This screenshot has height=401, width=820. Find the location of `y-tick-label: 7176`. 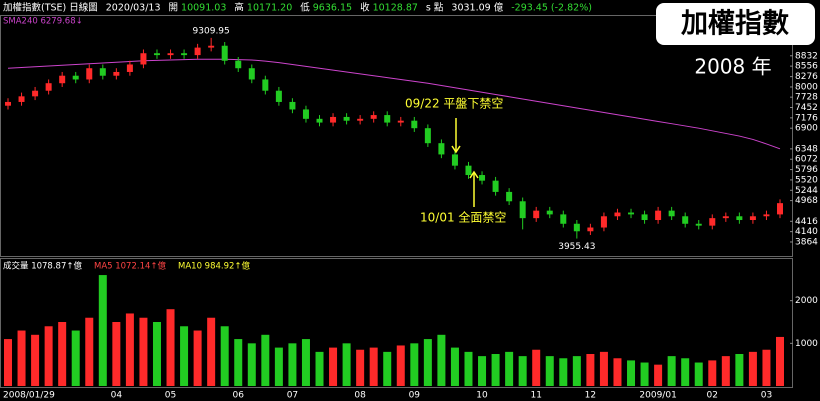

y-tick-label: 7176 is located at coordinates (806, 118).